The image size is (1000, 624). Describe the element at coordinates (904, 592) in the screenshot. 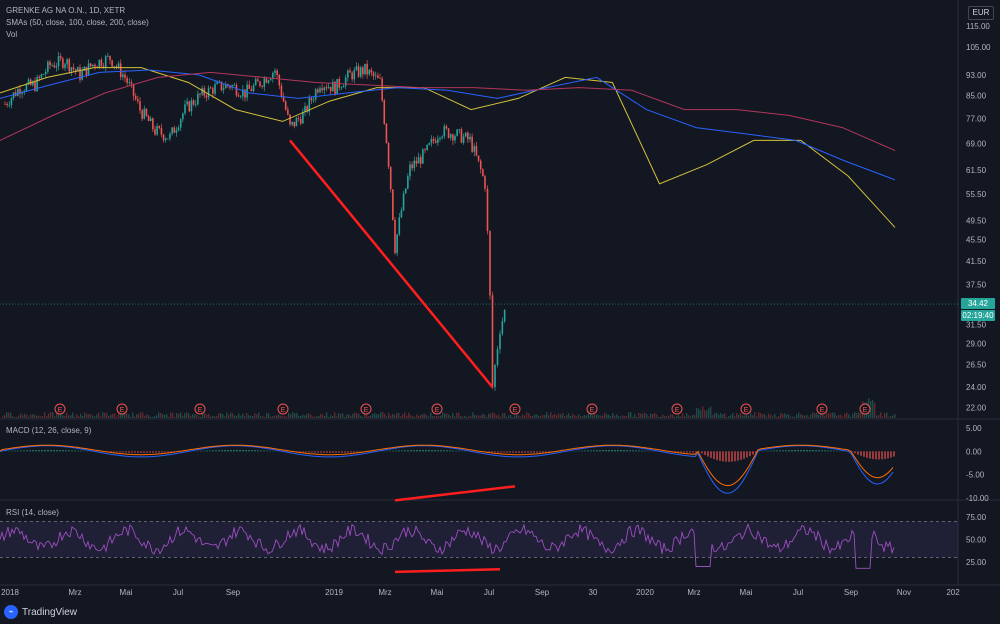

I see `time-tick-label: Nov` at that location.